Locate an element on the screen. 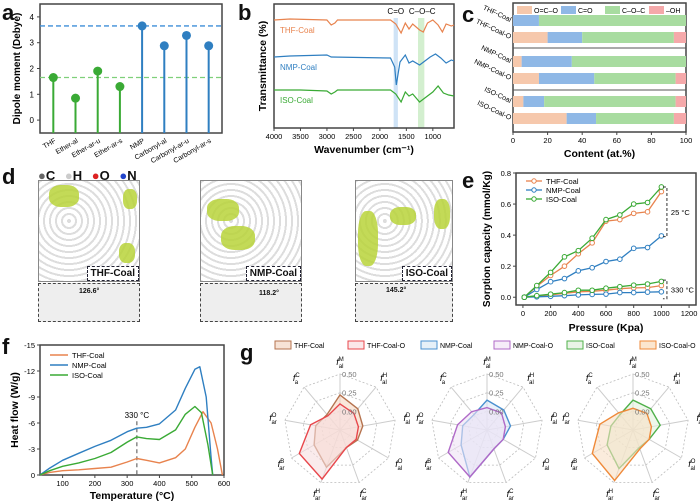 The height and width of the screenshot is (501, 700). panel-label-d: d is located at coordinates (9, 176).